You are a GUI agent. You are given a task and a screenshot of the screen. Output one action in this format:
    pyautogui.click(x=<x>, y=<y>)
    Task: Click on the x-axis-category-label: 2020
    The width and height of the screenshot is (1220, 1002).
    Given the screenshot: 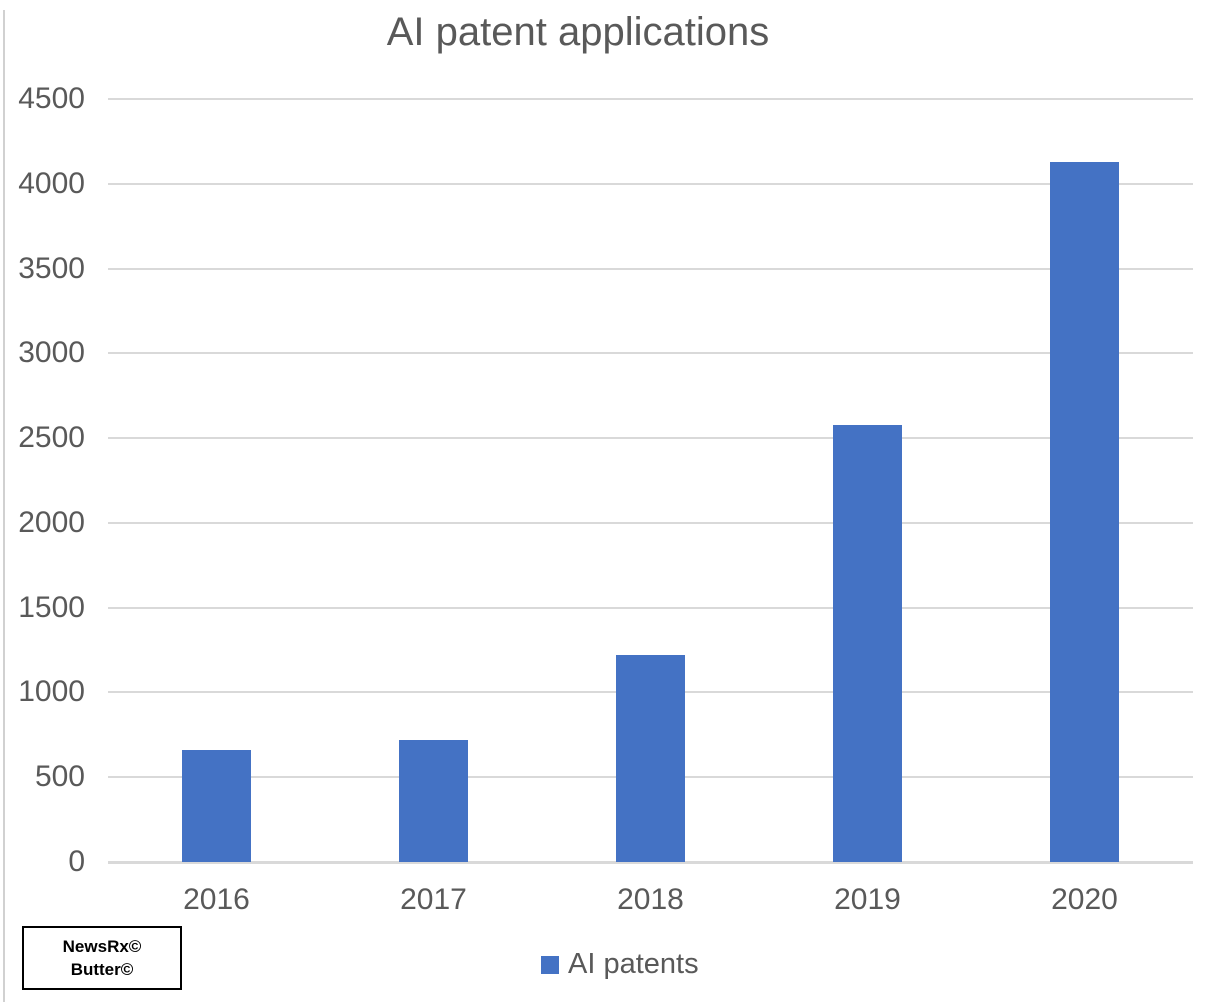 What is the action you would take?
    pyautogui.click(x=1084, y=899)
    